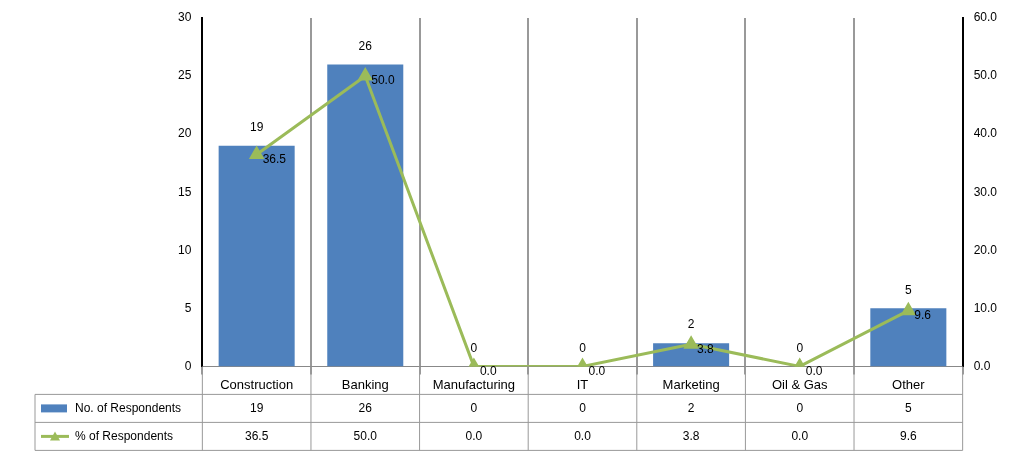 The width and height of the screenshot is (1020, 454). Describe the element at coordinates (274, 158) in the screenshot. I see `text: 36.5` at that location.